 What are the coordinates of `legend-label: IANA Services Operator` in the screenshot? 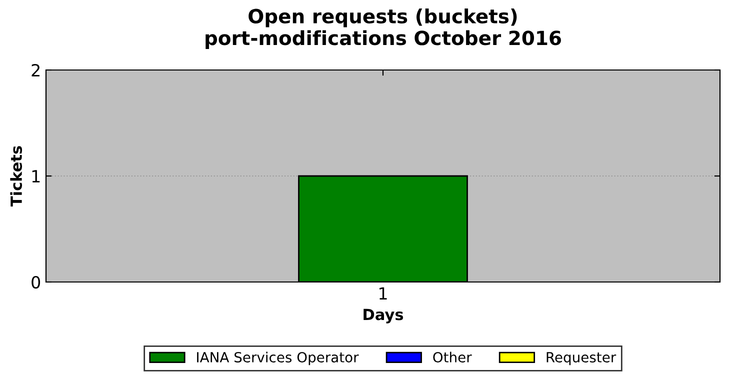 It's located at (278, 359).